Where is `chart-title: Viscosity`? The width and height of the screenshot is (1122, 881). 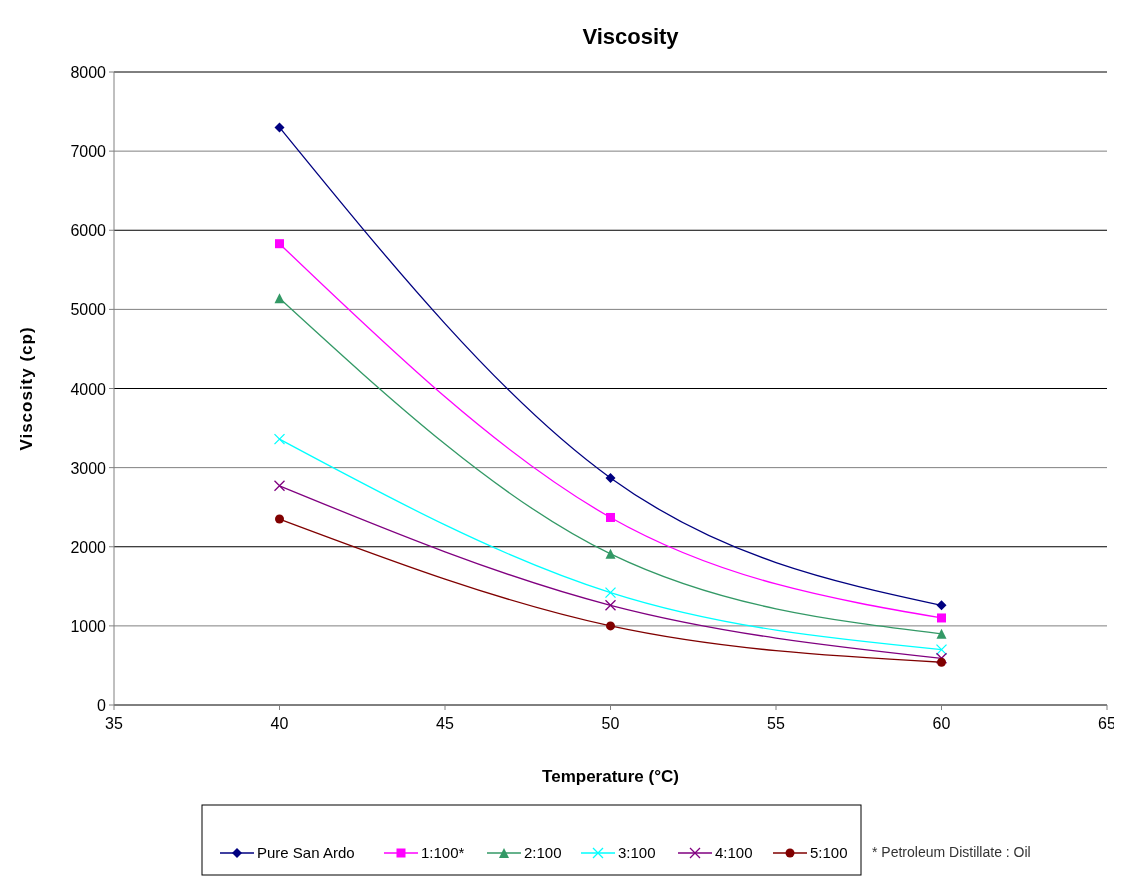 chart-title: Viscosity is located at coordinates (631, 36).